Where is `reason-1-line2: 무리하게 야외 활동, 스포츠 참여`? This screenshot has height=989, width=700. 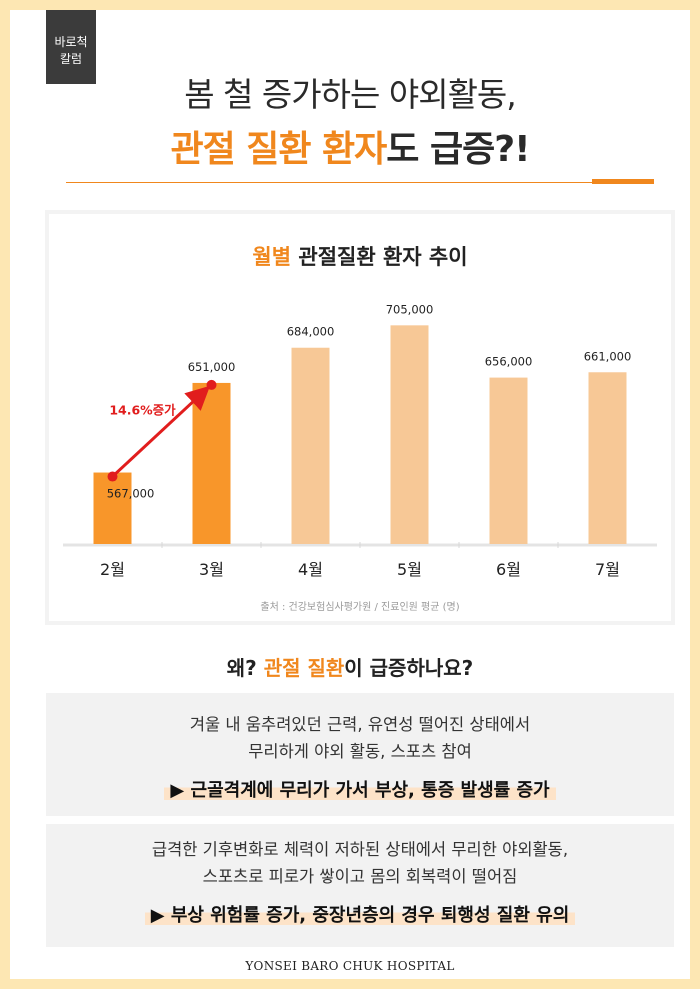 reason-1-line2: 무리하게 야외 활동, 스포츠 참여 is located at coordinates (360, 751).